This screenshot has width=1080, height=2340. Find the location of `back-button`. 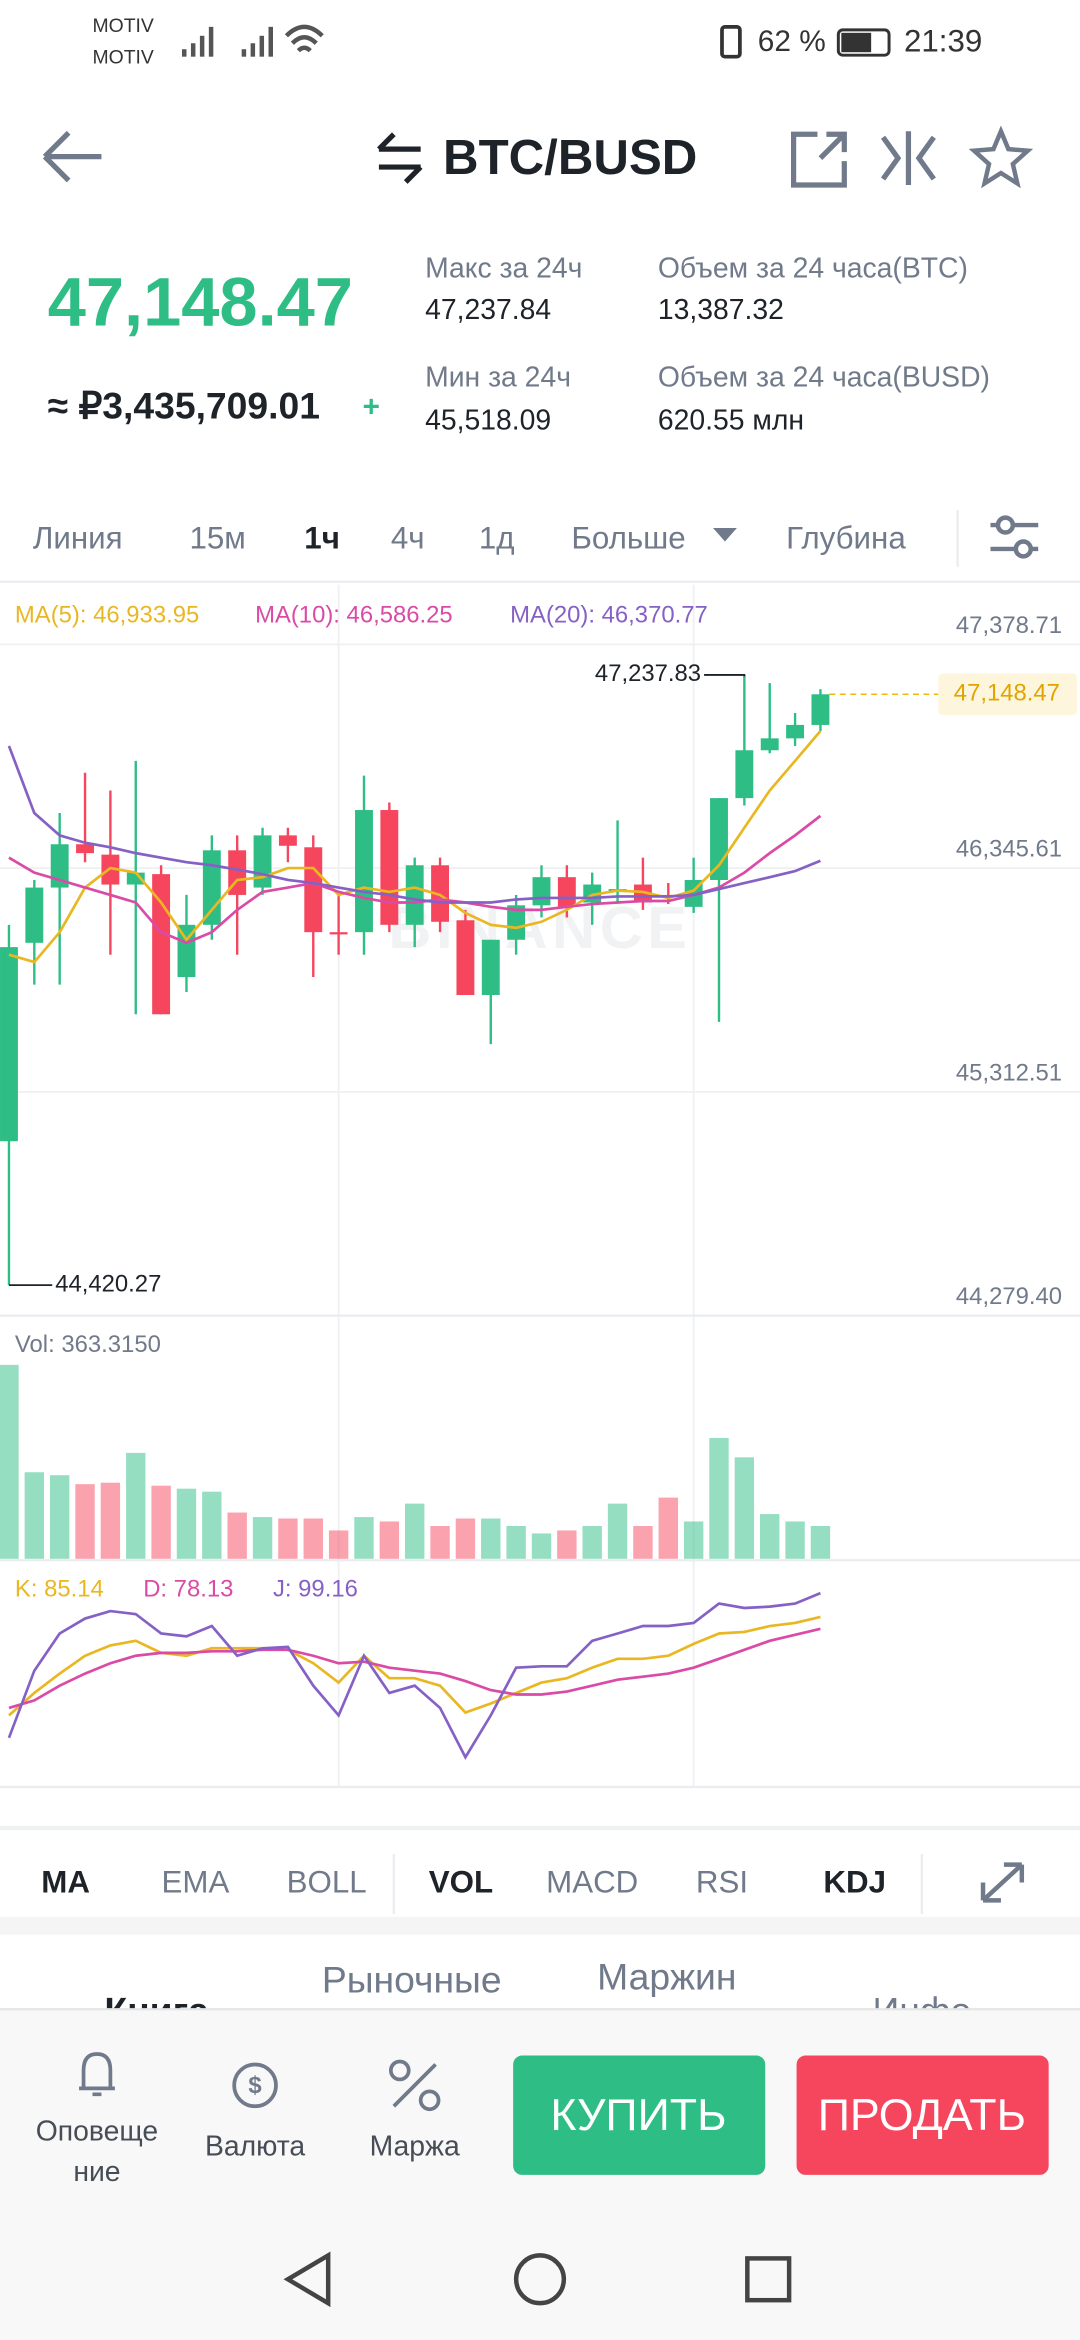

back-button is located at coordinates (72, 156).